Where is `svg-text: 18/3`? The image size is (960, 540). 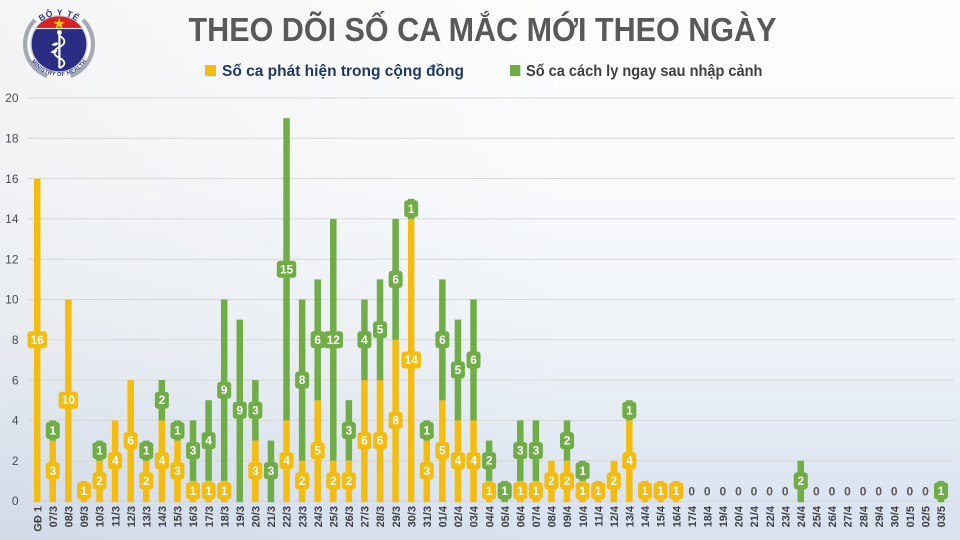
svg-text: 18/3 is located at coordinates (225, 516).